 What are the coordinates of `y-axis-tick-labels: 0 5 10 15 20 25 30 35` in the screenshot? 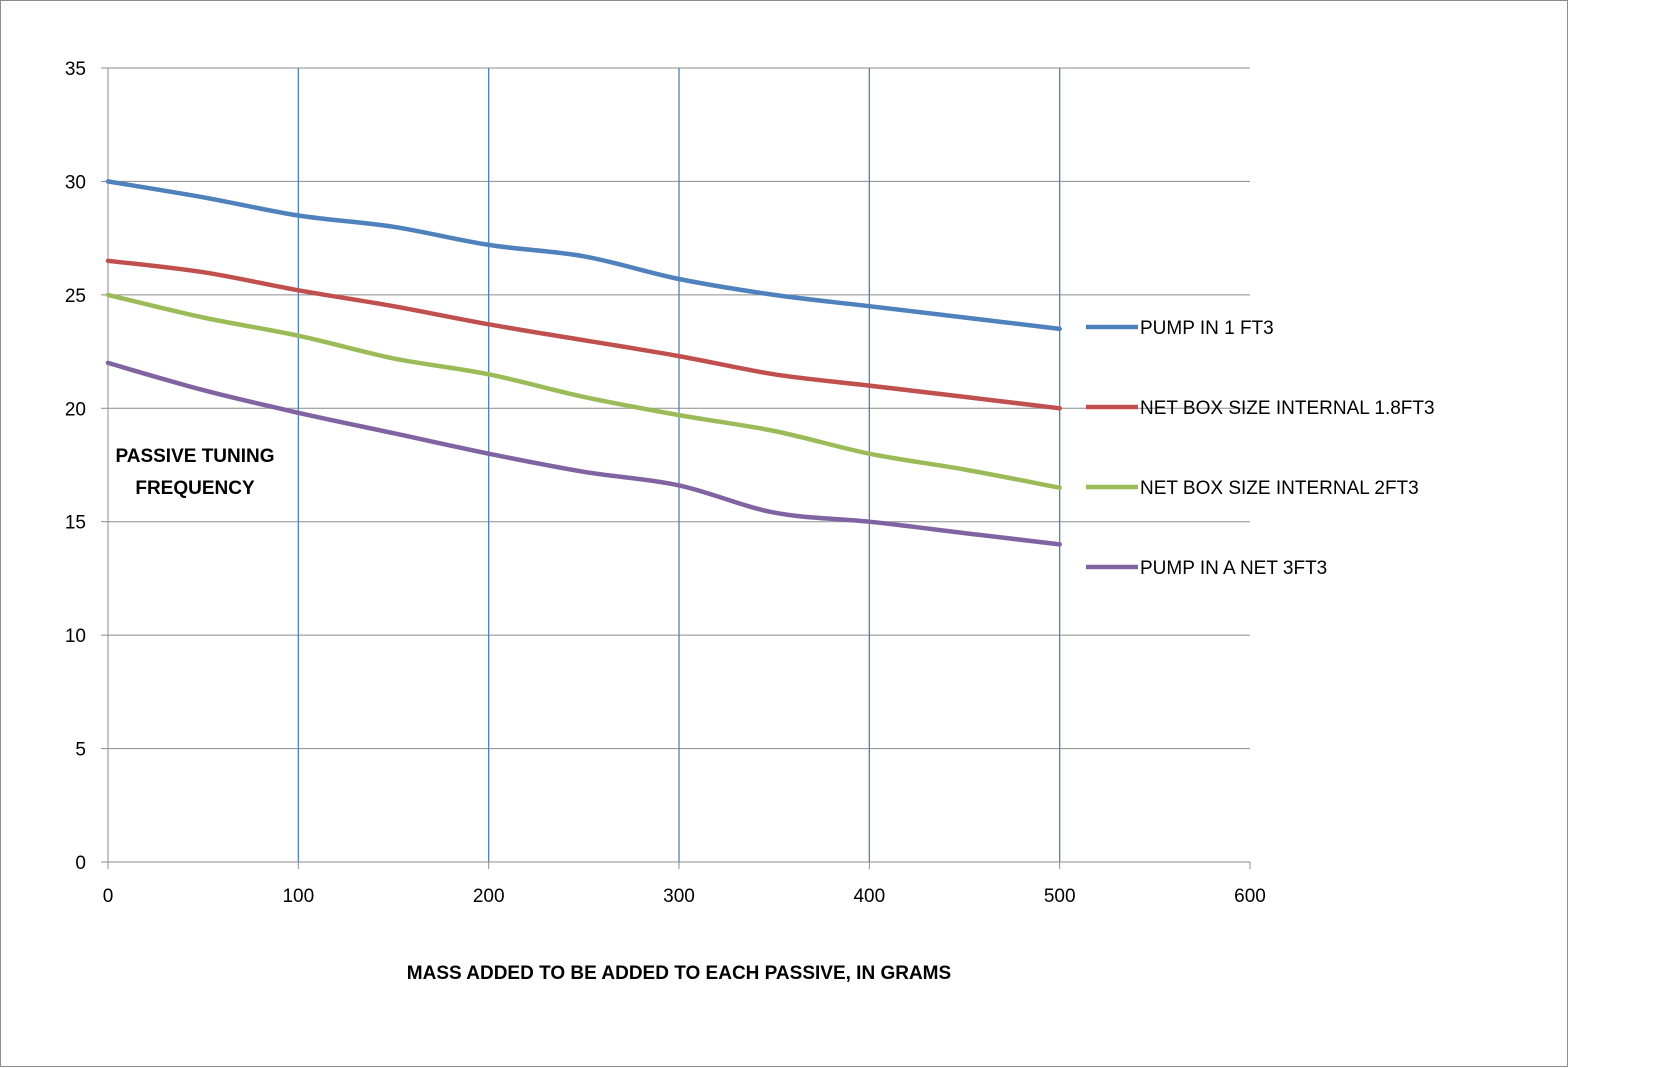 It's located at (75, 466).